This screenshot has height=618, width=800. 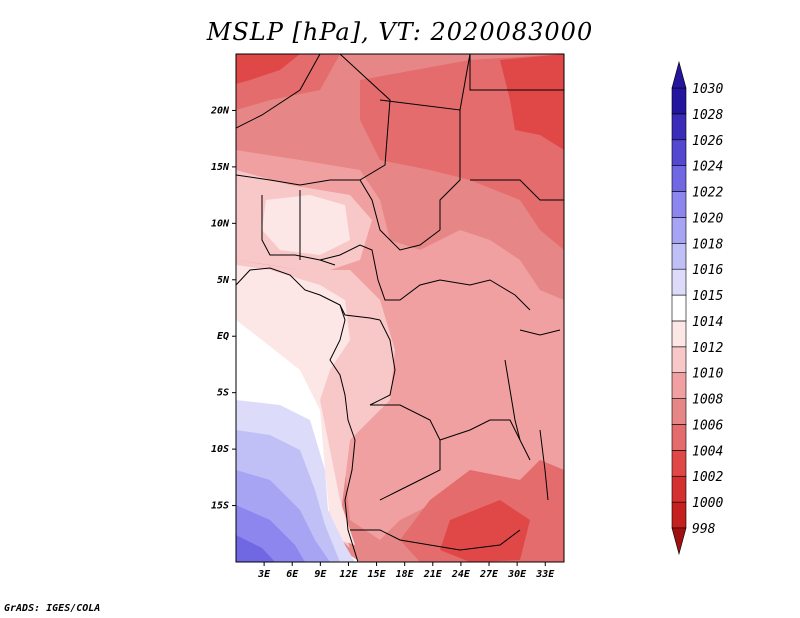 What do you see at coordinates (707, 218) in the screenshot?
I see `colorbar-label: 1020` at bounding box center [707, 218].